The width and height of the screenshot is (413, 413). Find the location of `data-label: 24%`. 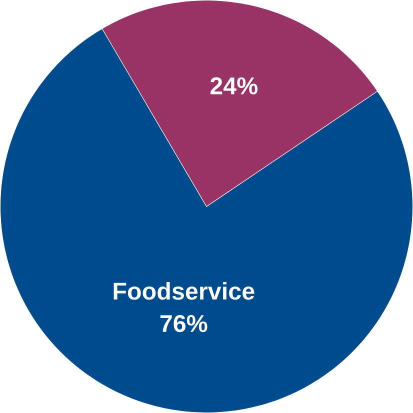

data-label: 24% is located at coordinates (234, 85).